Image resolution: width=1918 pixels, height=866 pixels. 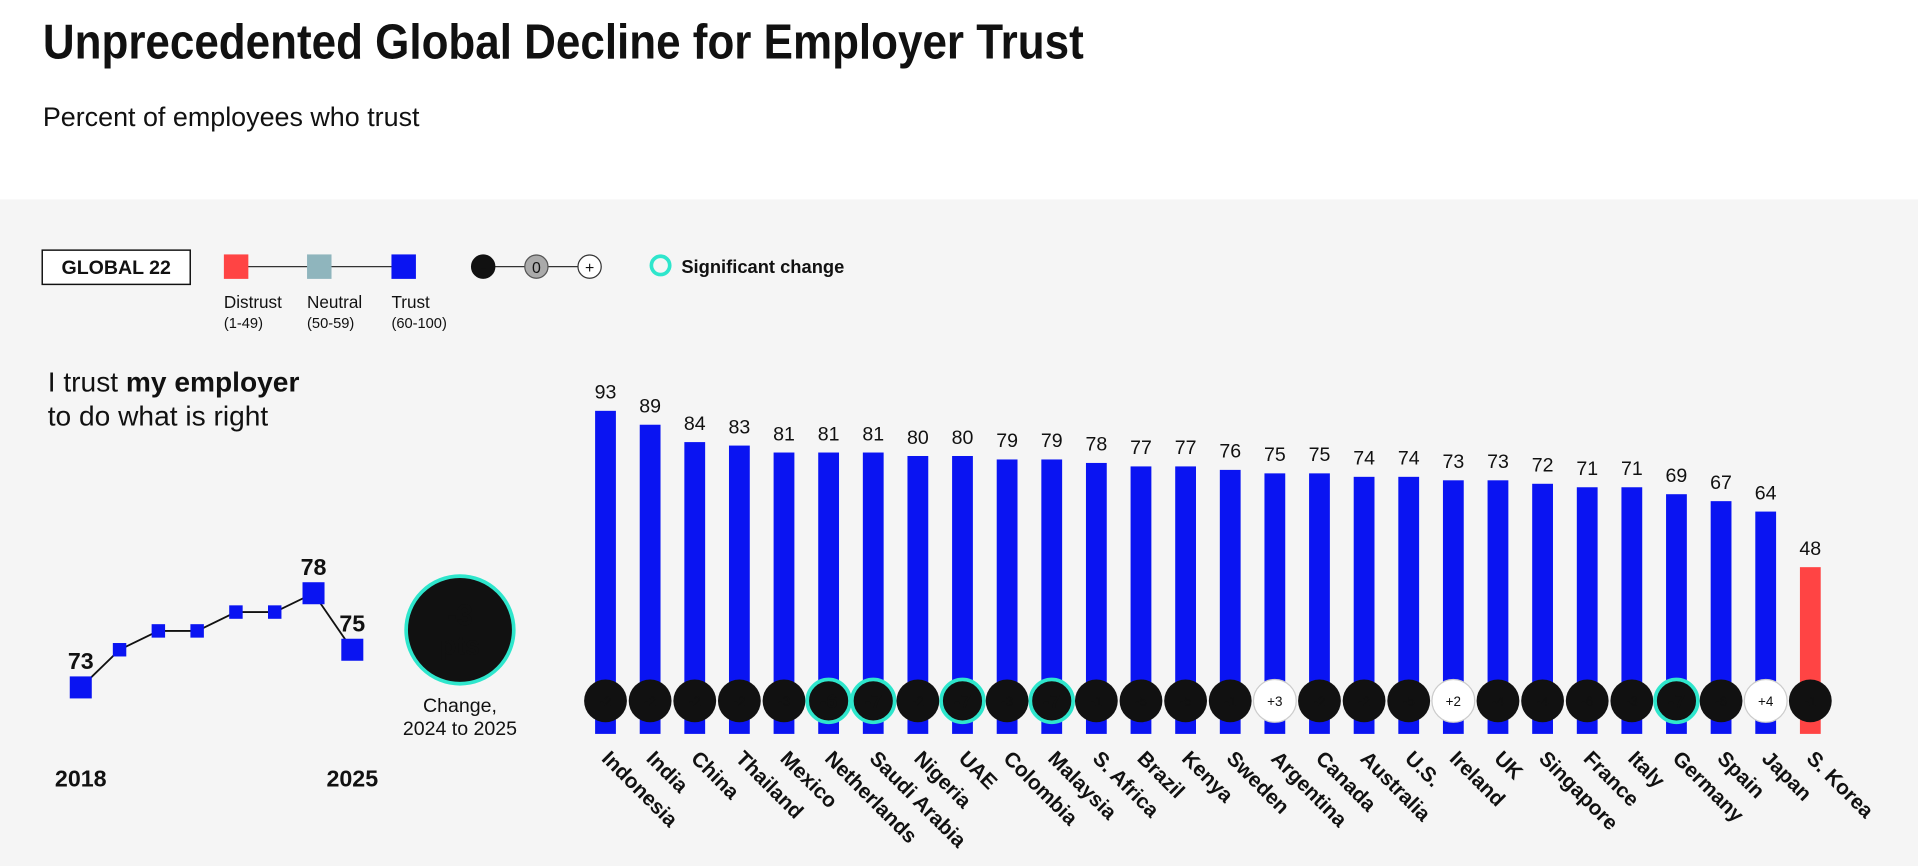 What do you see at coordinates (1810, 549) in the screenshot?
I see `bar-value-label: 48` at bounding box center [1810, 549].